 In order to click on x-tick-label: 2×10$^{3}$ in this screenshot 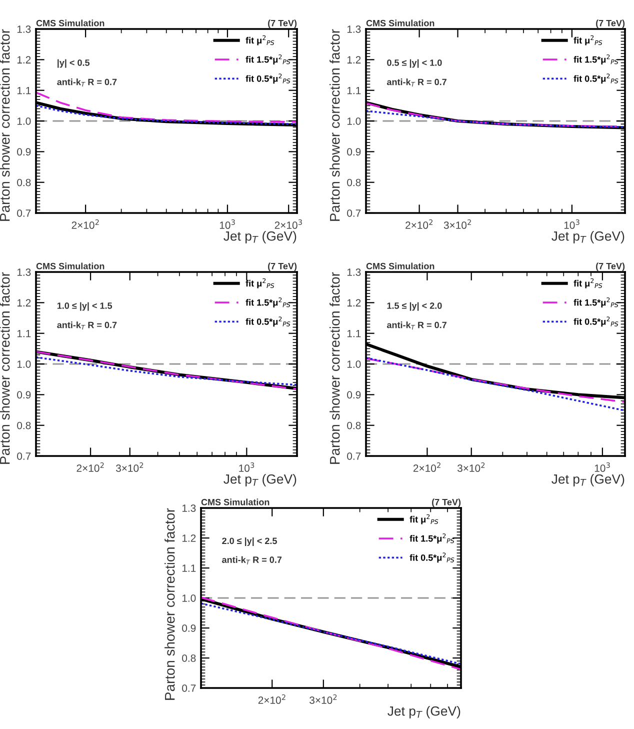, I will do `click(288, 224)`.